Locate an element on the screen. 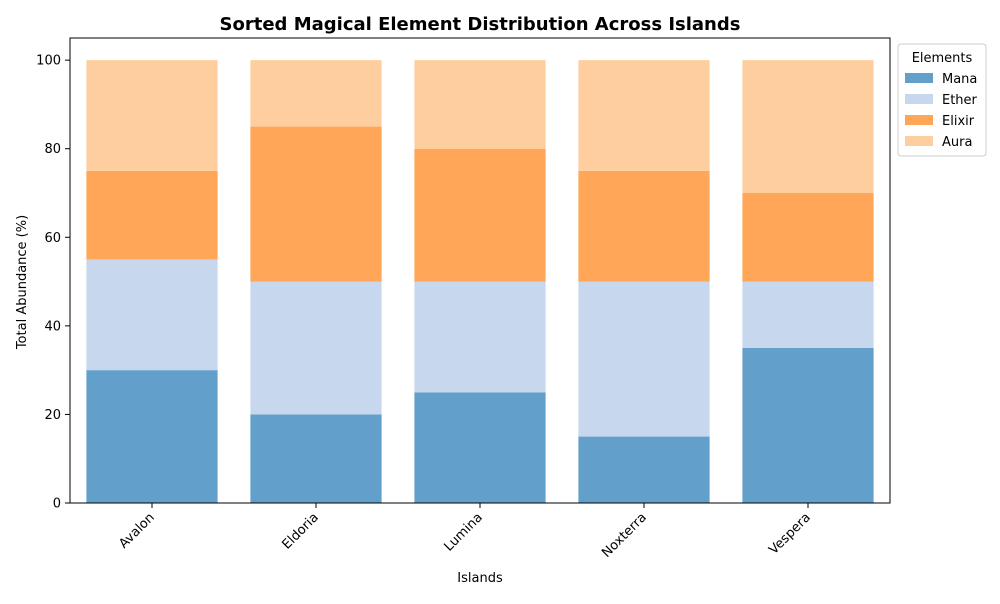 This screenshot has width=1000, height=604. legend-swatch-elixir is located at coordinates (919, 120).